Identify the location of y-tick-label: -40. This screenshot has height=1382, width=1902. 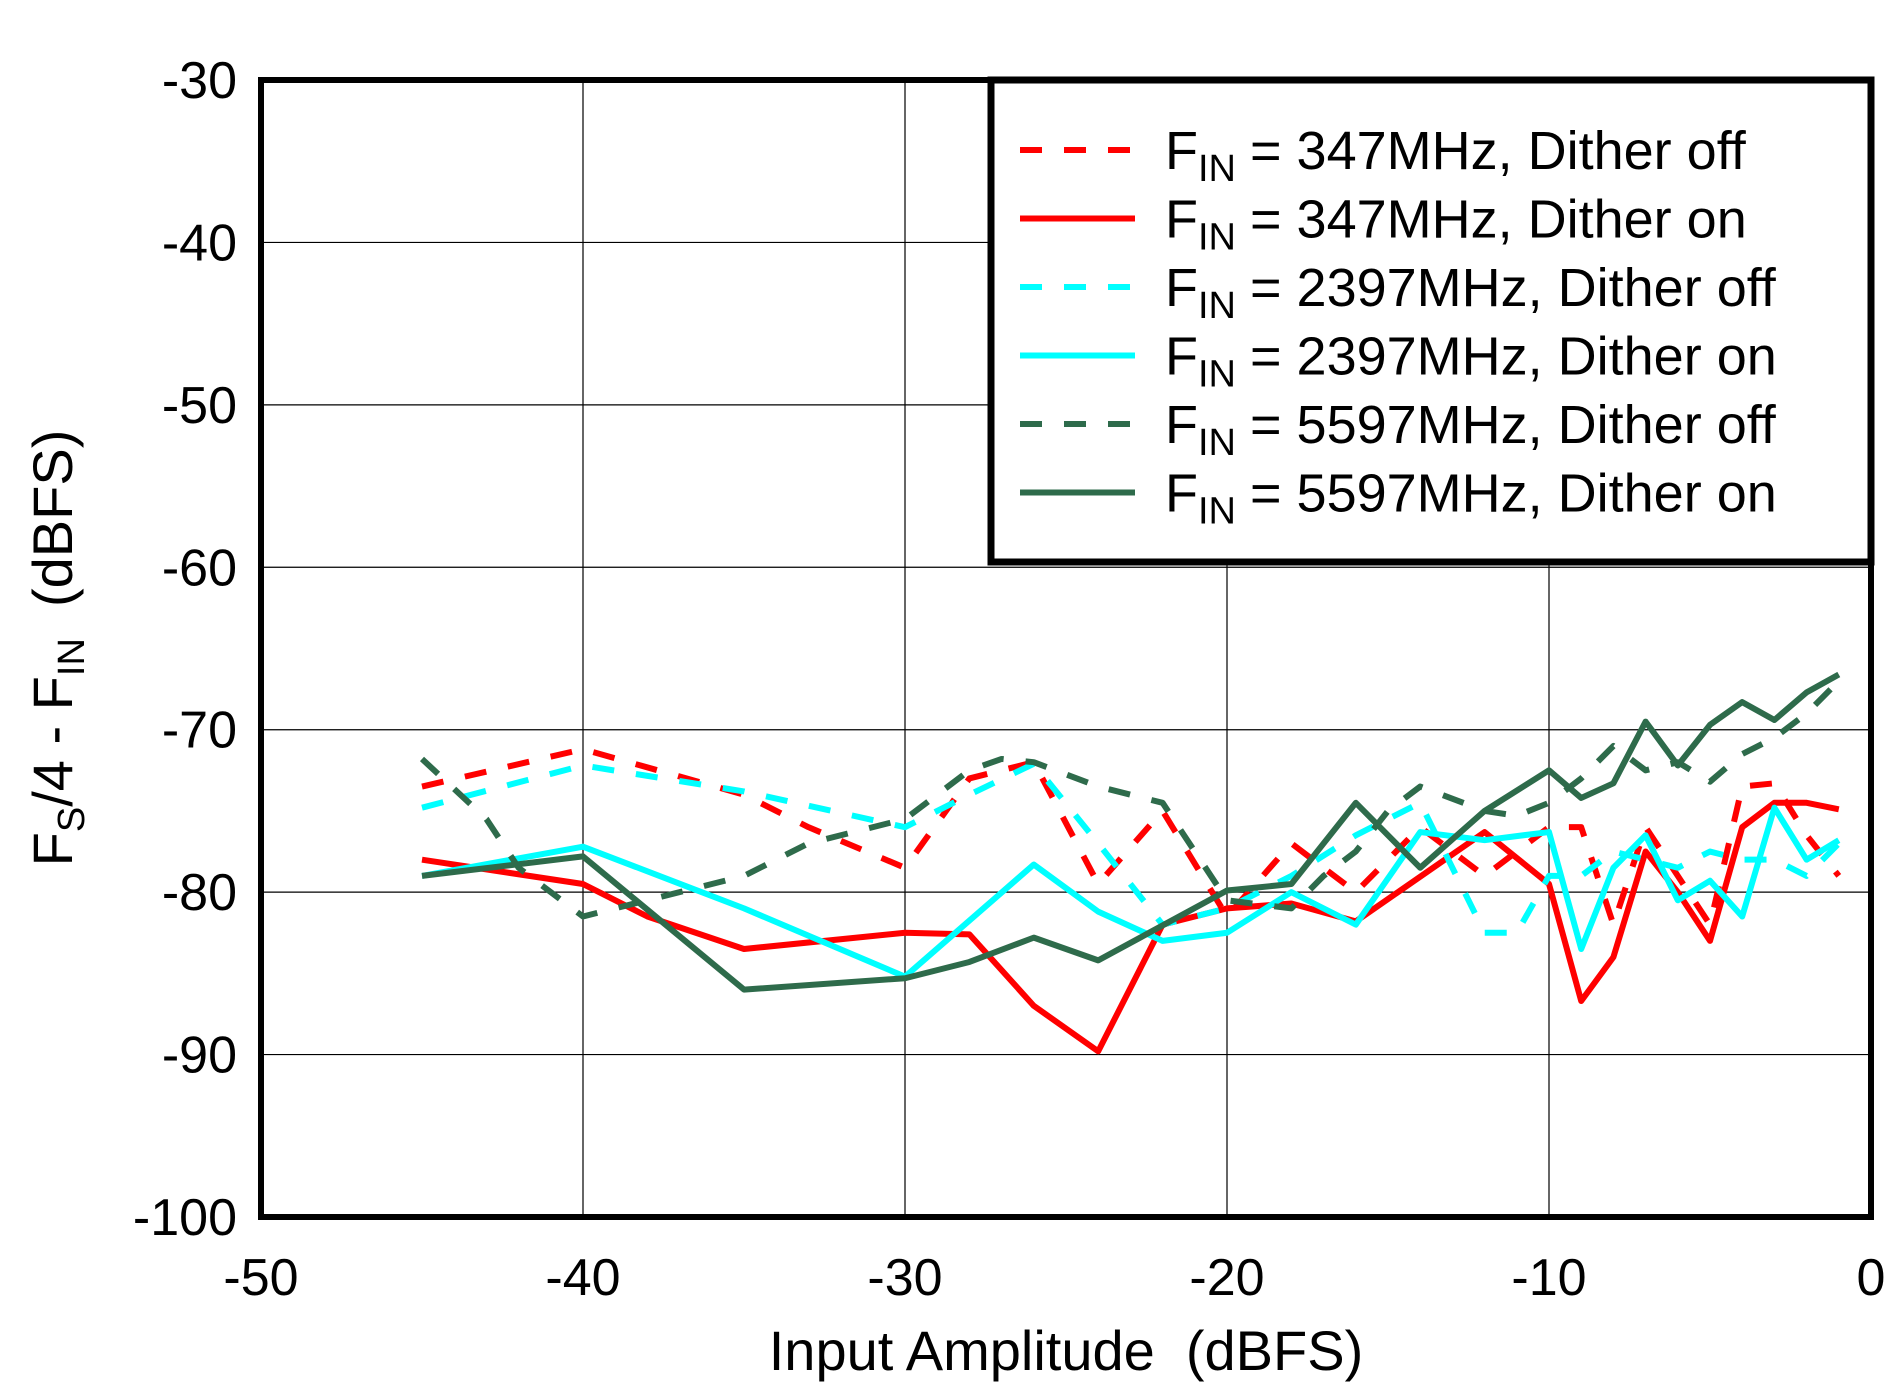
(199, 243).